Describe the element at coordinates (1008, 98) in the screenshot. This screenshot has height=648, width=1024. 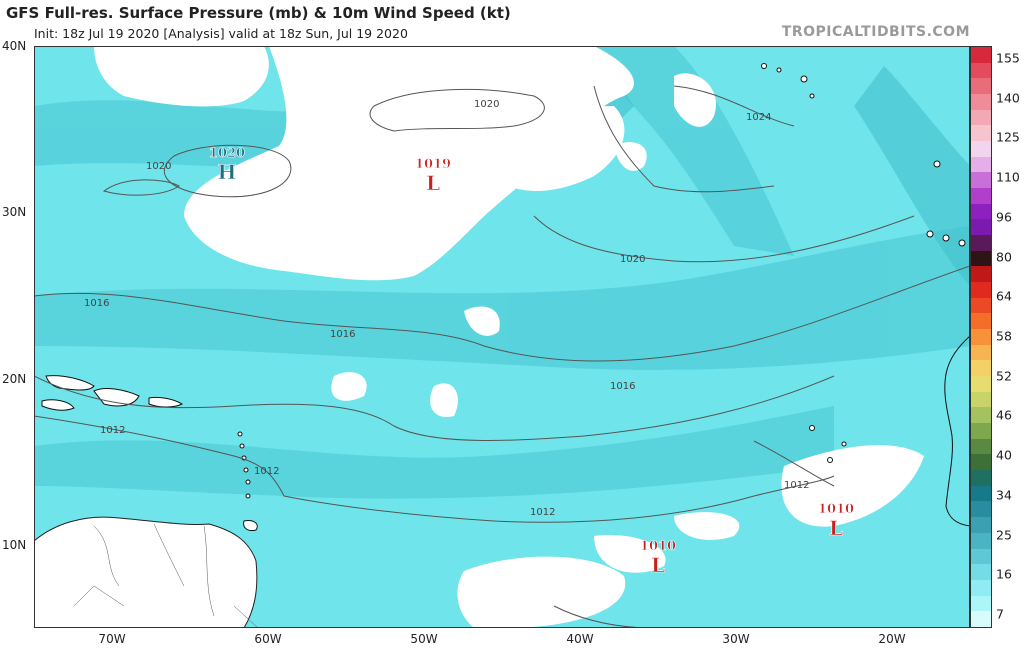
I see `colorbar-label: 140` at that location.